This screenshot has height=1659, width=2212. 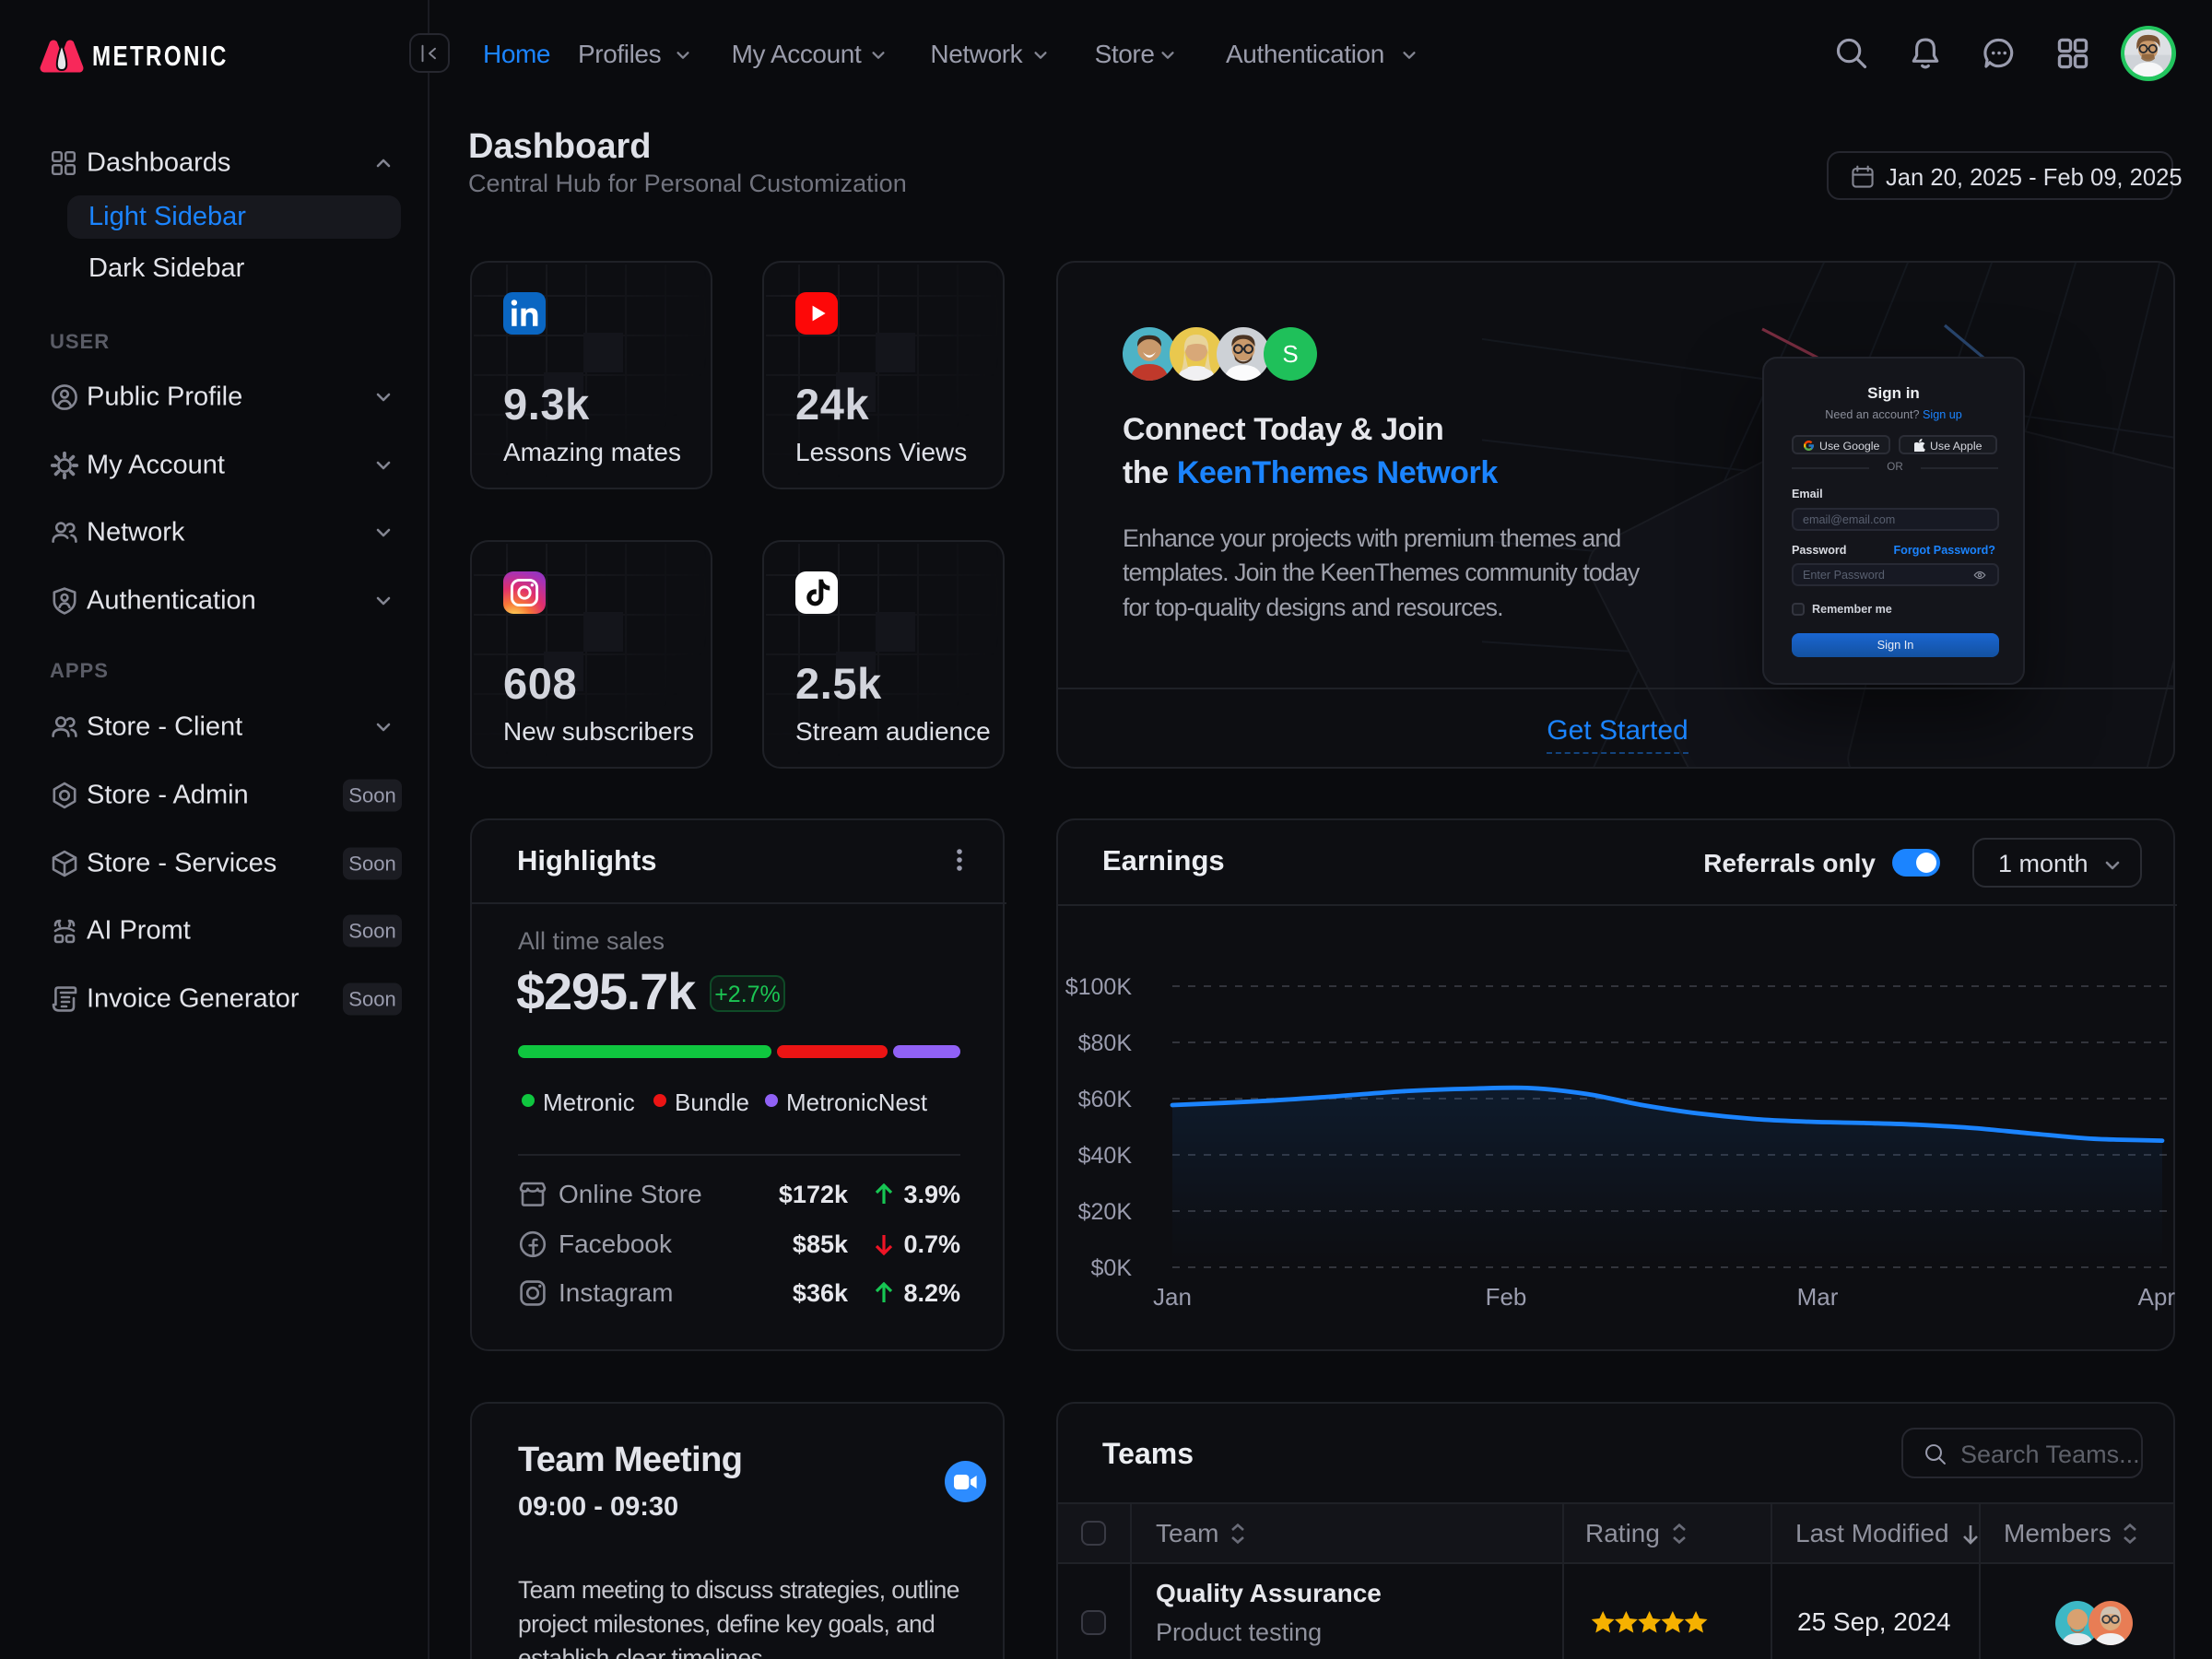 What do you see at coordinates (1099, 987) in the screenshot?
I see `svg-text: $100K` at bounding box center [1099, 987].